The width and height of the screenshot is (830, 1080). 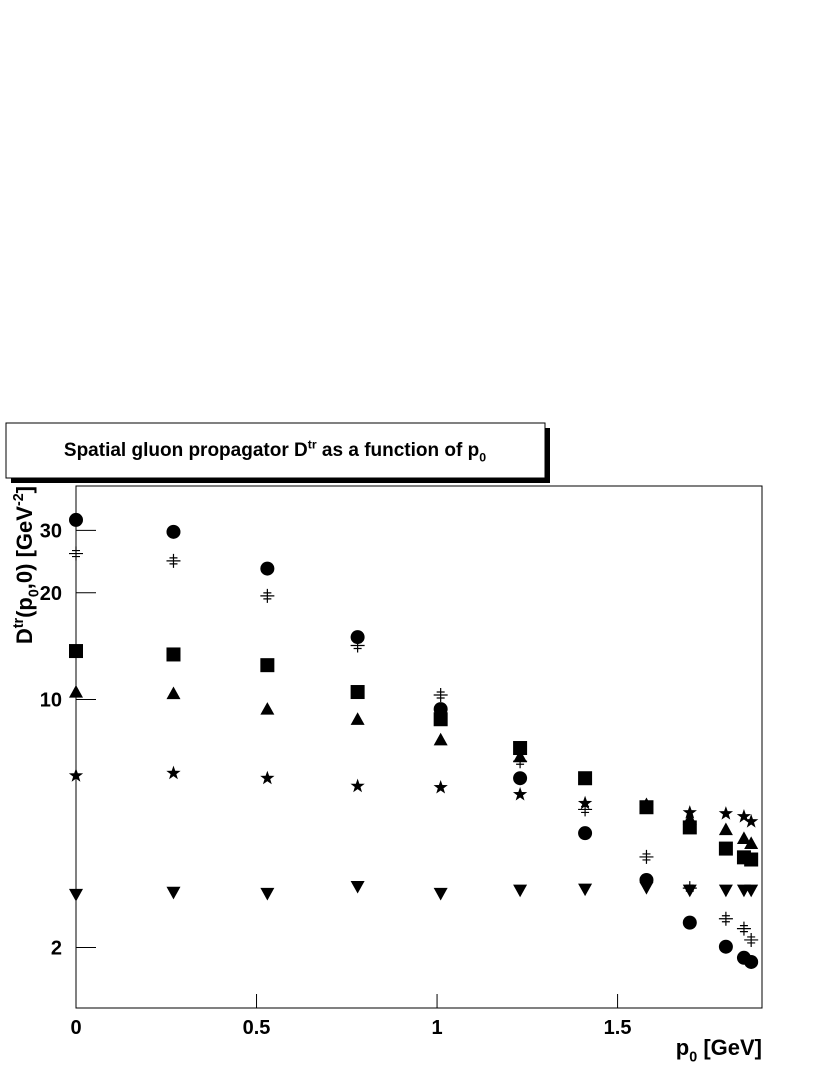 What do you see at coordinates (436, 1028) in the screenshot?
I see `x-tick-label: 1` at bounding box center [436, 1028].